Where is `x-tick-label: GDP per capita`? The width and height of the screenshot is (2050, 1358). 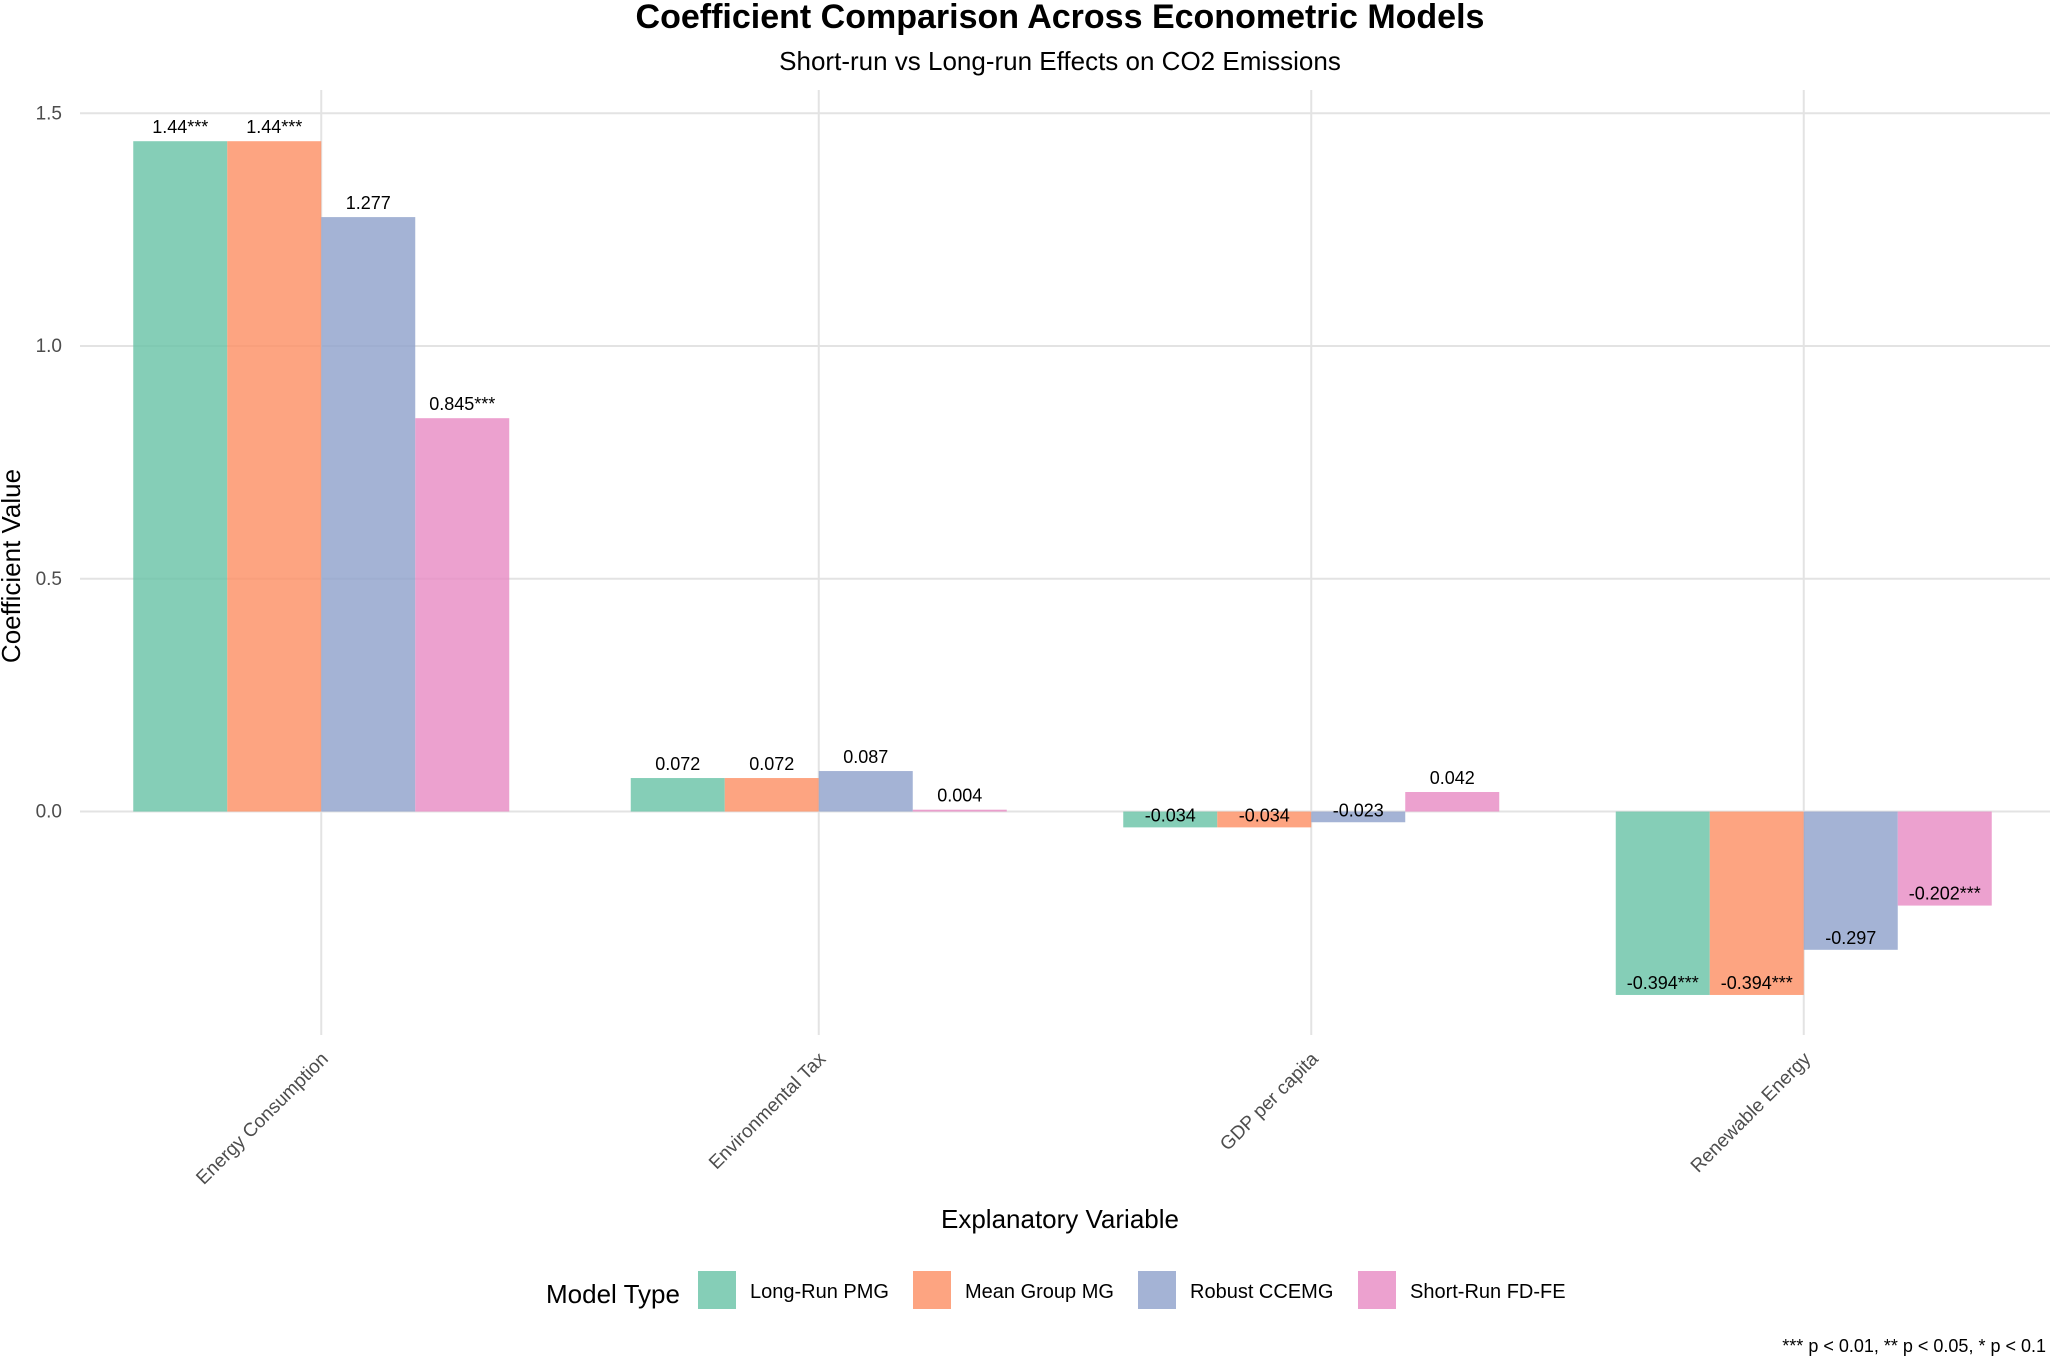
x-tick-label: GDP per capita is located at coordinates (1269, 1101).